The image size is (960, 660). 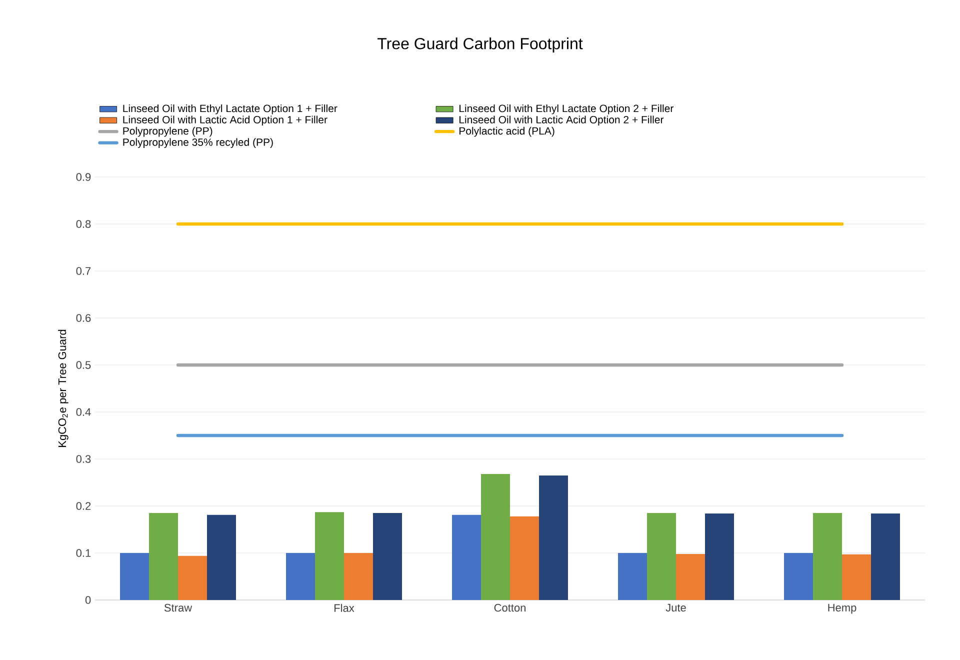 I want to click on y-tick-label: 0.8, so click(x=83, y=224).